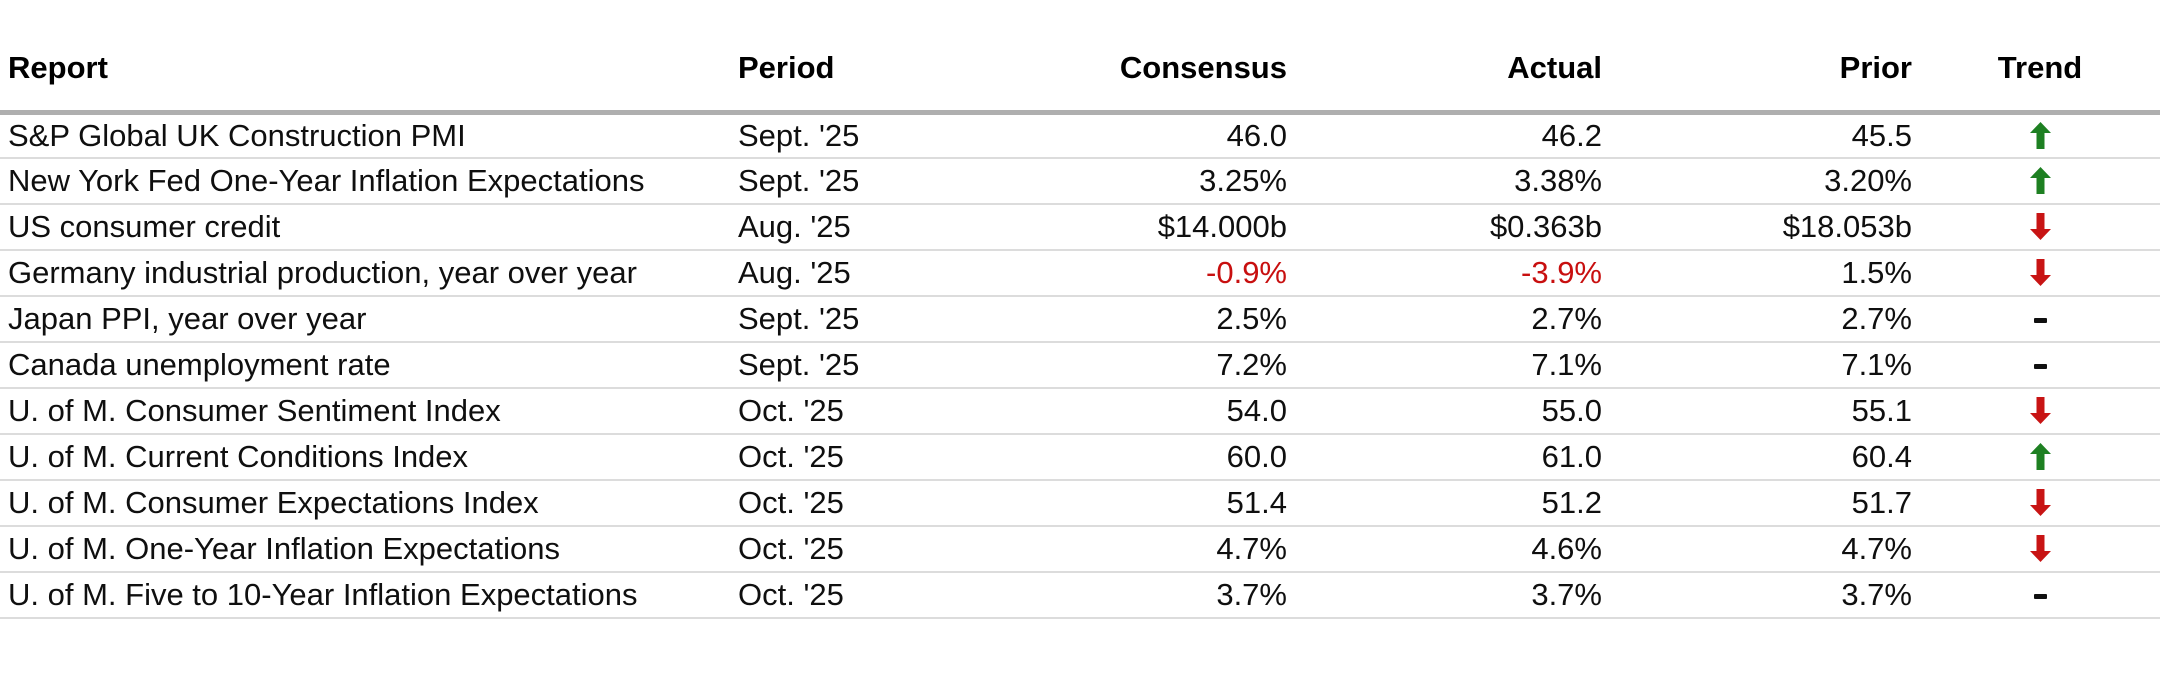 The width and height of the screenshot is (2160, 690). Describe the element at coordinates (1452, 273) in the screenshot. I see `actual-cell: -3.9%` at that location.